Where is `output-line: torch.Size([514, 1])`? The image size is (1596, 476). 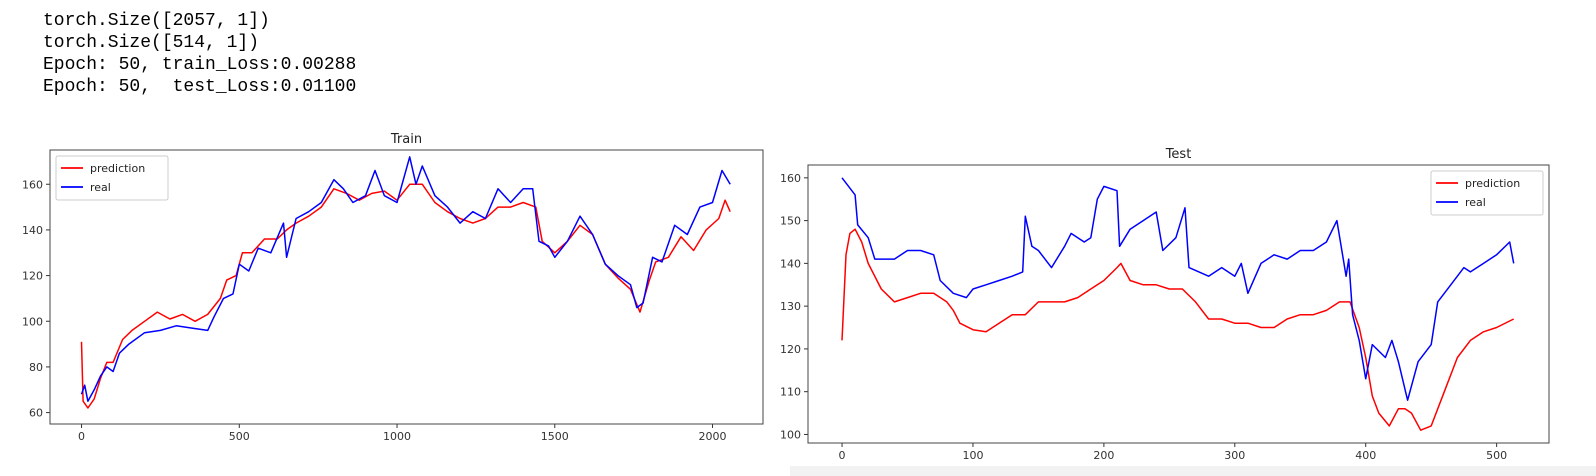 output-line: torch.Size([514, 1]) is located at coordinates (151, 43).